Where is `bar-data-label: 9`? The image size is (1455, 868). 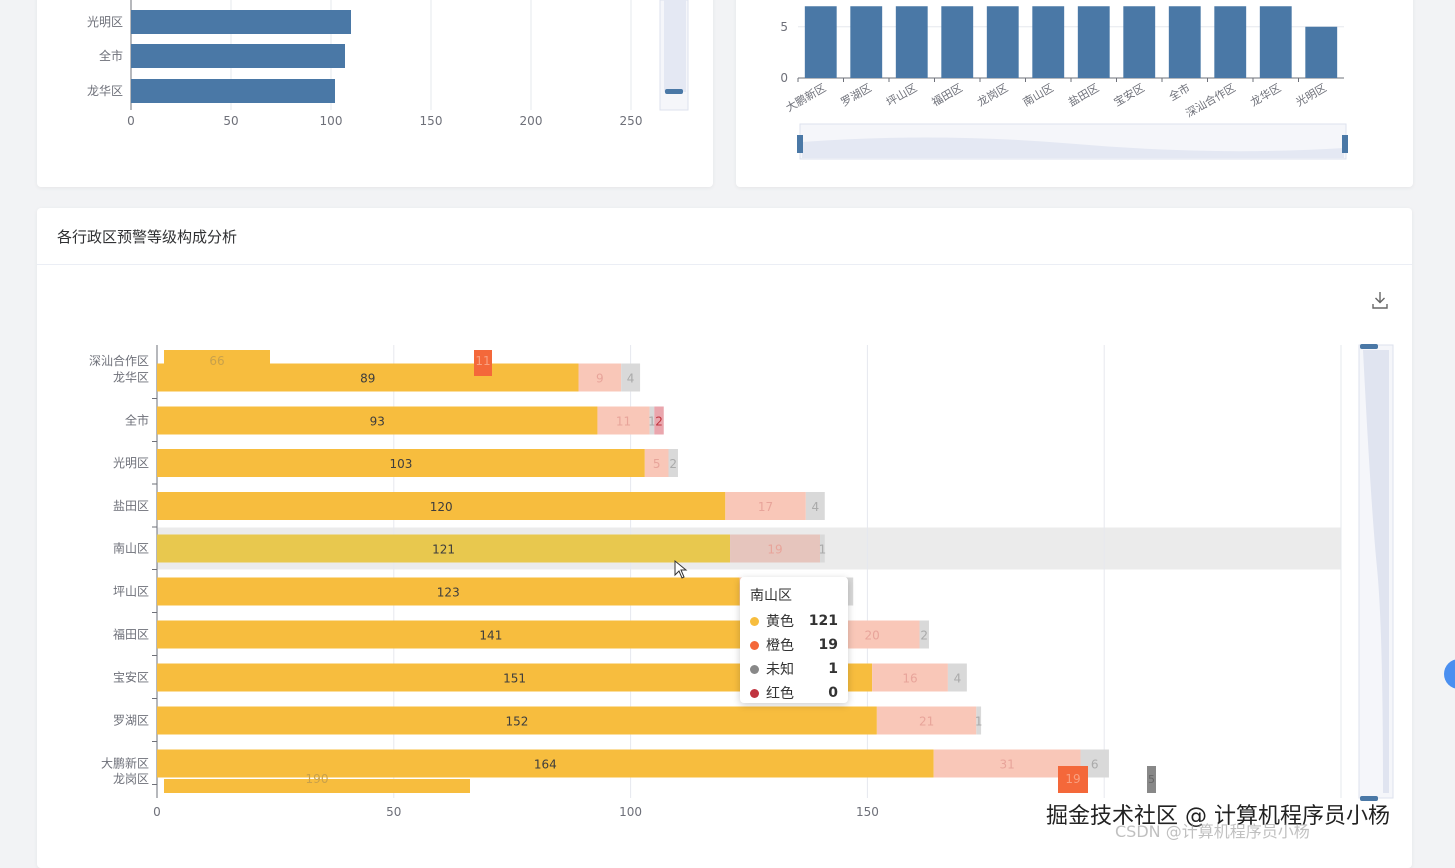 bar-data-label: 9 is located at coordinates (600, 379).